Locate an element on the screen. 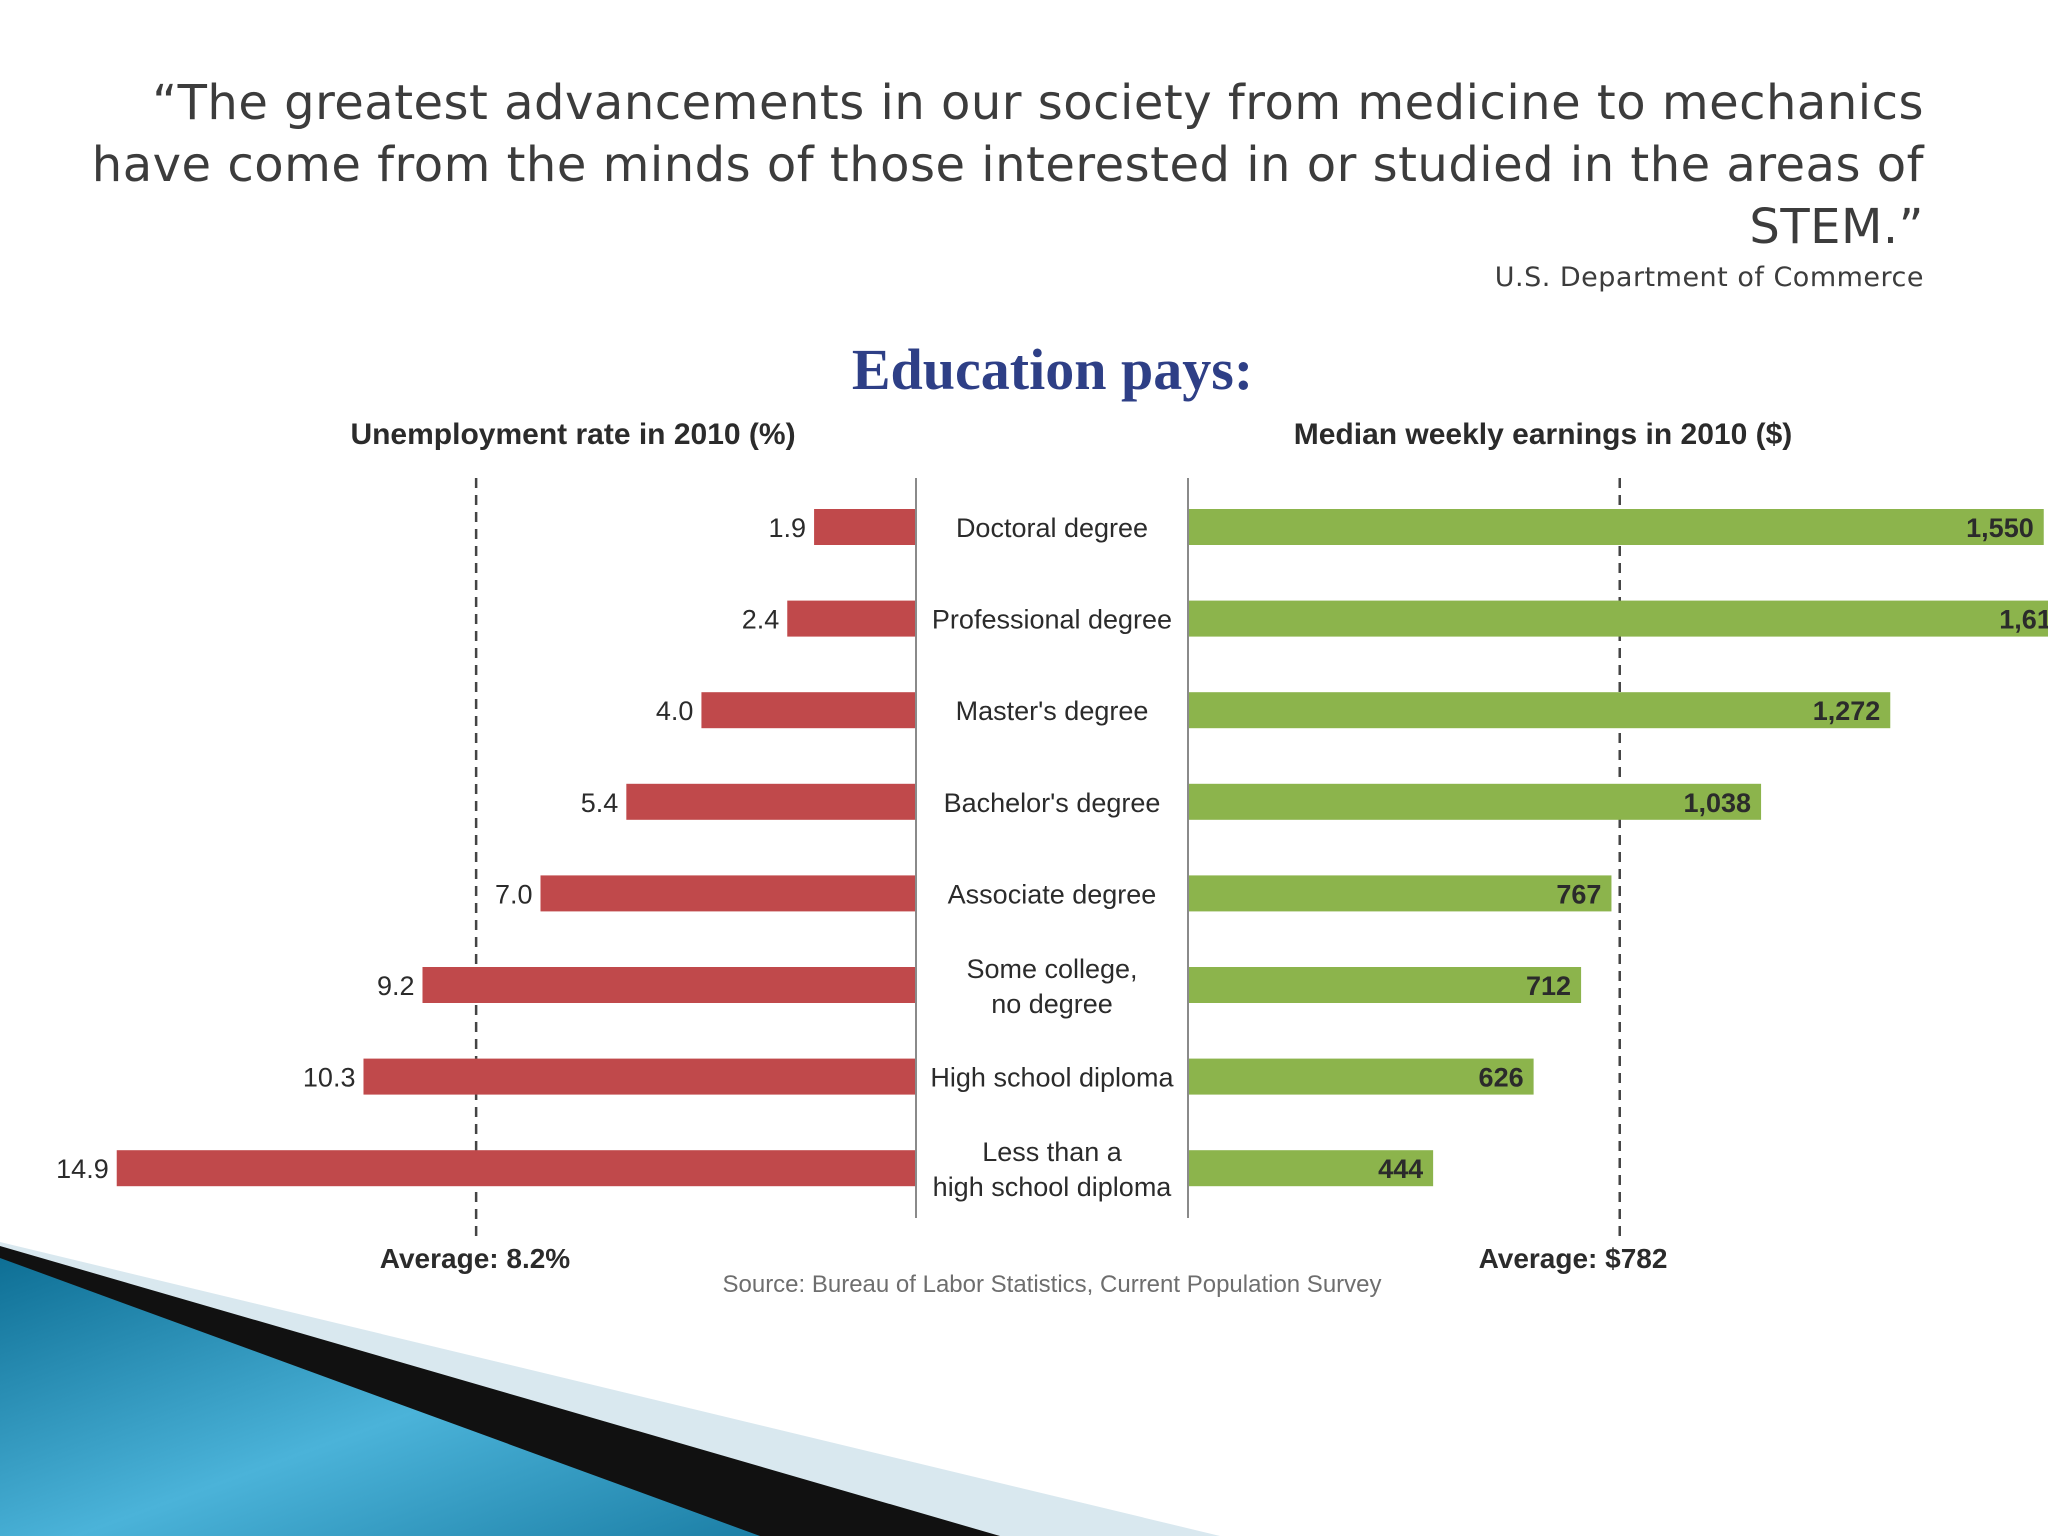 The width and height of the screenshot is (2048, 1536). category-label: High school diploma is located at coordinates (1052, 1078).